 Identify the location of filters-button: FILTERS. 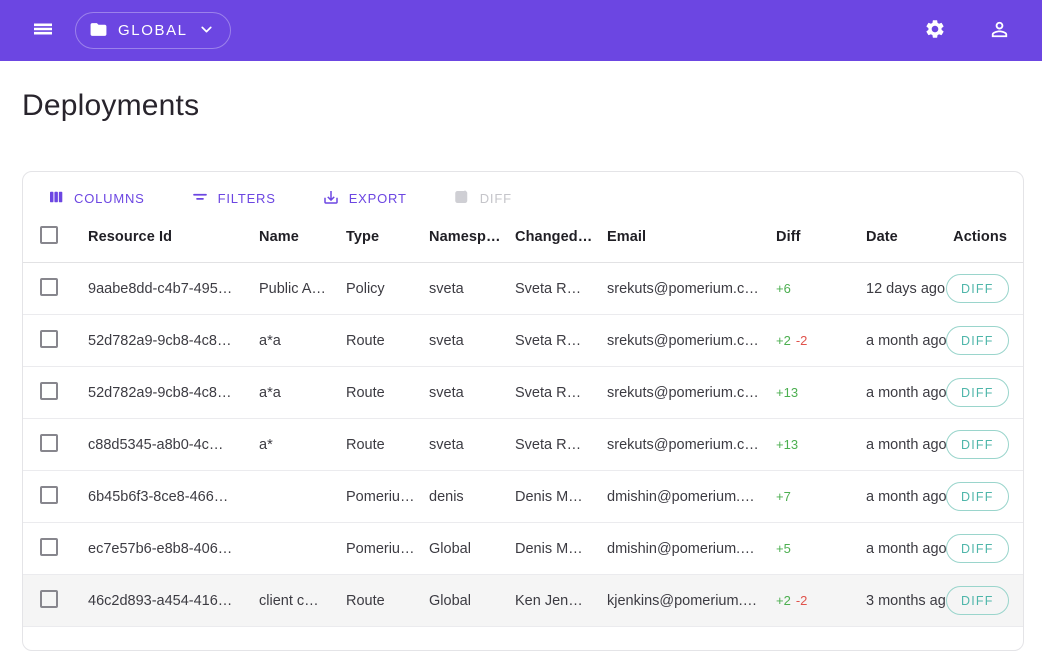
(233, 198).